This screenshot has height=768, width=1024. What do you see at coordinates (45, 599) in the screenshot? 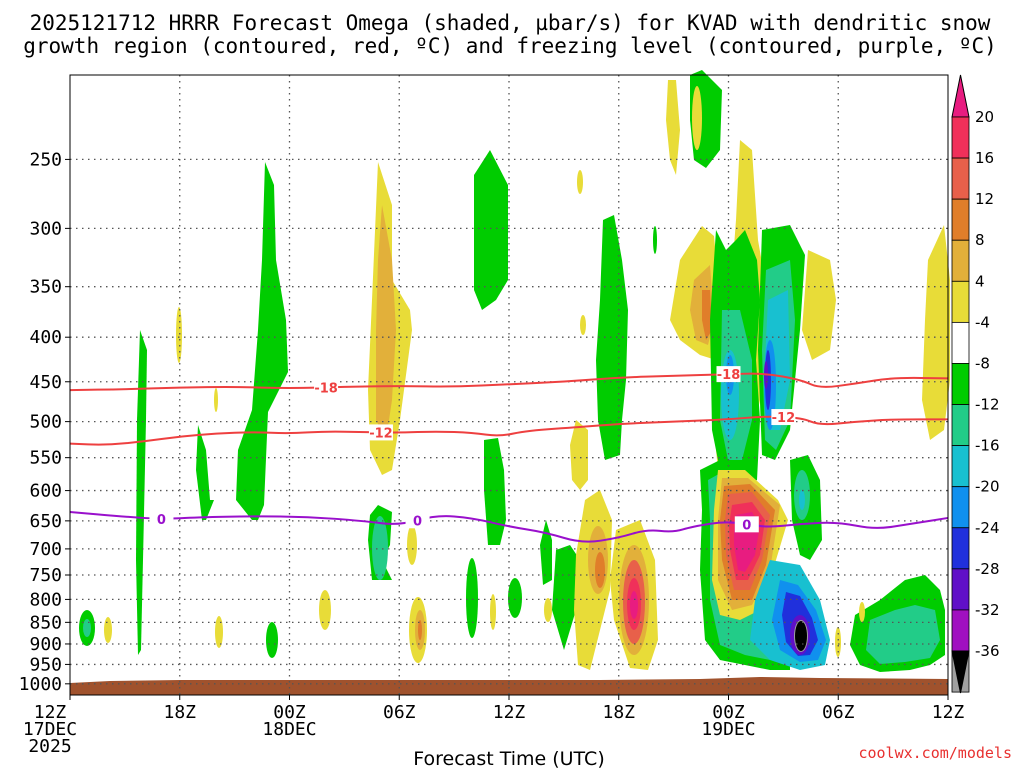
I see `y-tick-label: 800` at bounding box center [45, 599].